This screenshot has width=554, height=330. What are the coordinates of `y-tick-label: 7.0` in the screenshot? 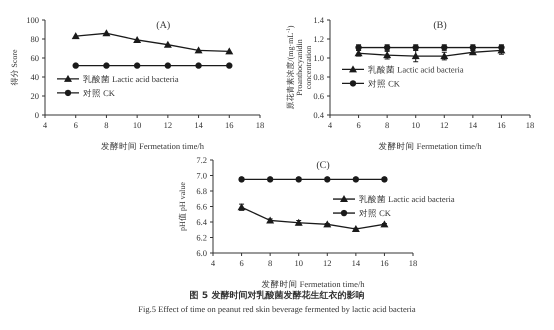 It's located at (201, 175).